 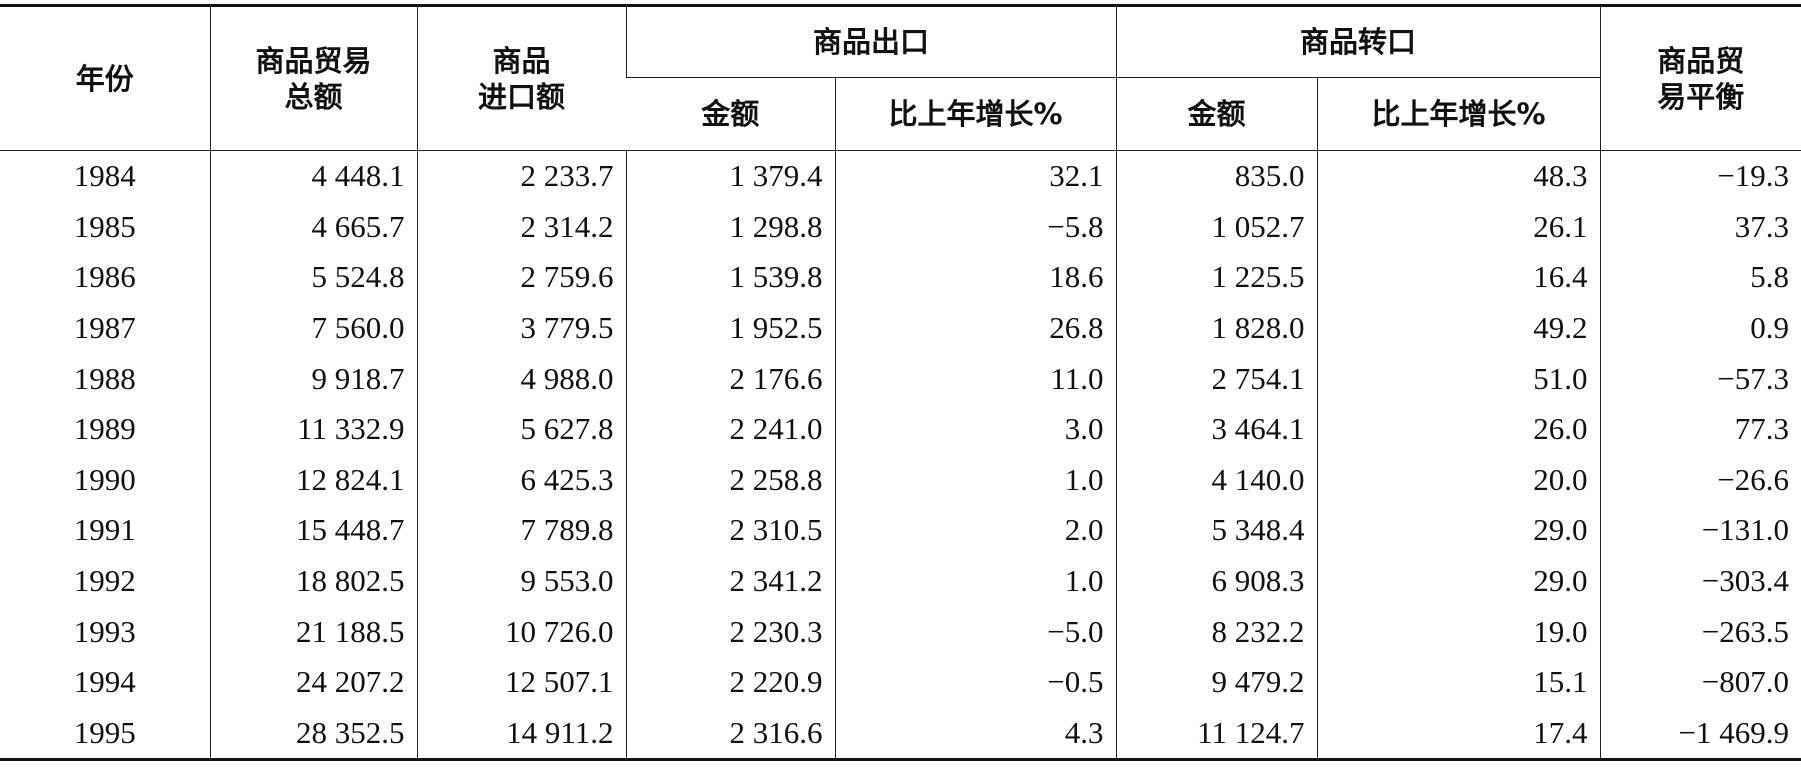 What do you see at coordinates (104, 631) in the screenshot?
I see `year-cell: 1993` at bounding box center [104, 631].